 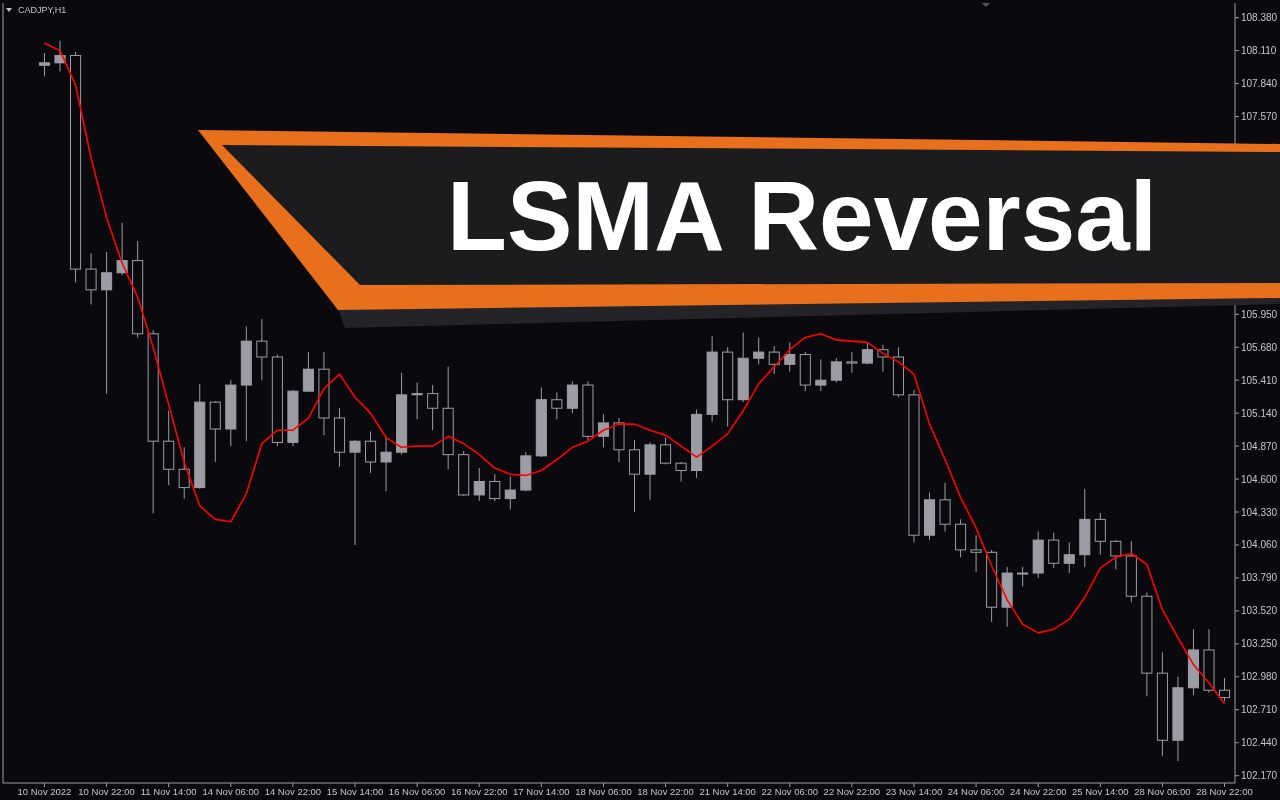 What do you see at coordinates (231, 791) in the screenshot?
I see `x-tick-label: 14 Nov 06:00` at bounding box center [231, 791].